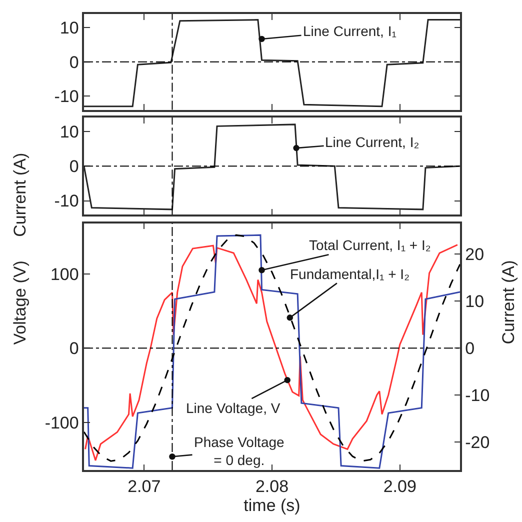 Image resolution: width=522 pixels, height=522 pixels. What do you see at coordinates (370, 245) in the screenshot?
I see `annotation: Total Current, I₁ + I₂` at bounding box center [370, 245].